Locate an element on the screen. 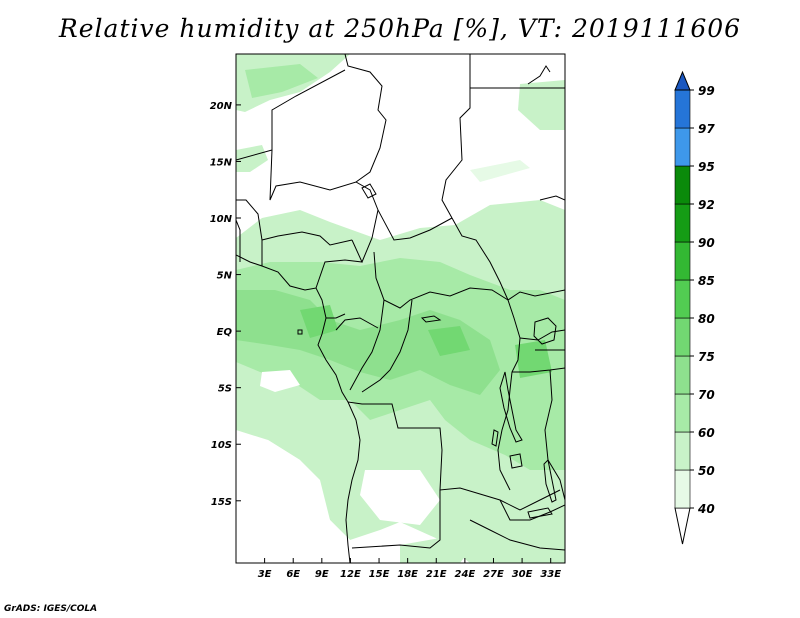 The height and width of the screenshot is (618, 800). humidity-patch-ne is located at coordinates (541, 105).